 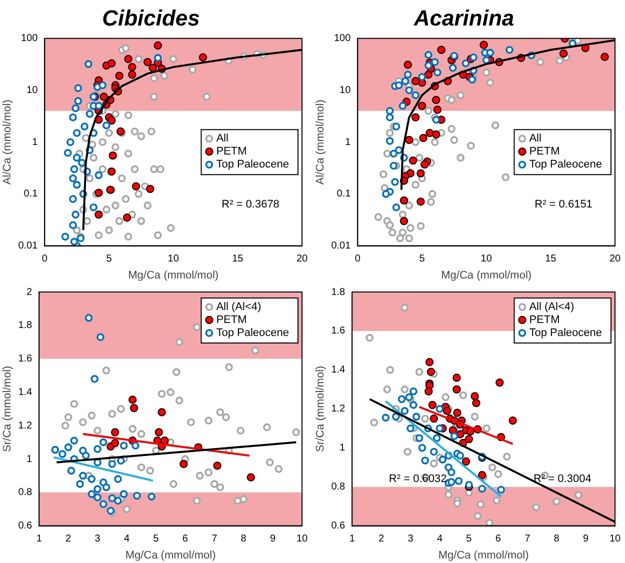 I want to click on chart-title: Acarinina, so click(x=463, y=17).